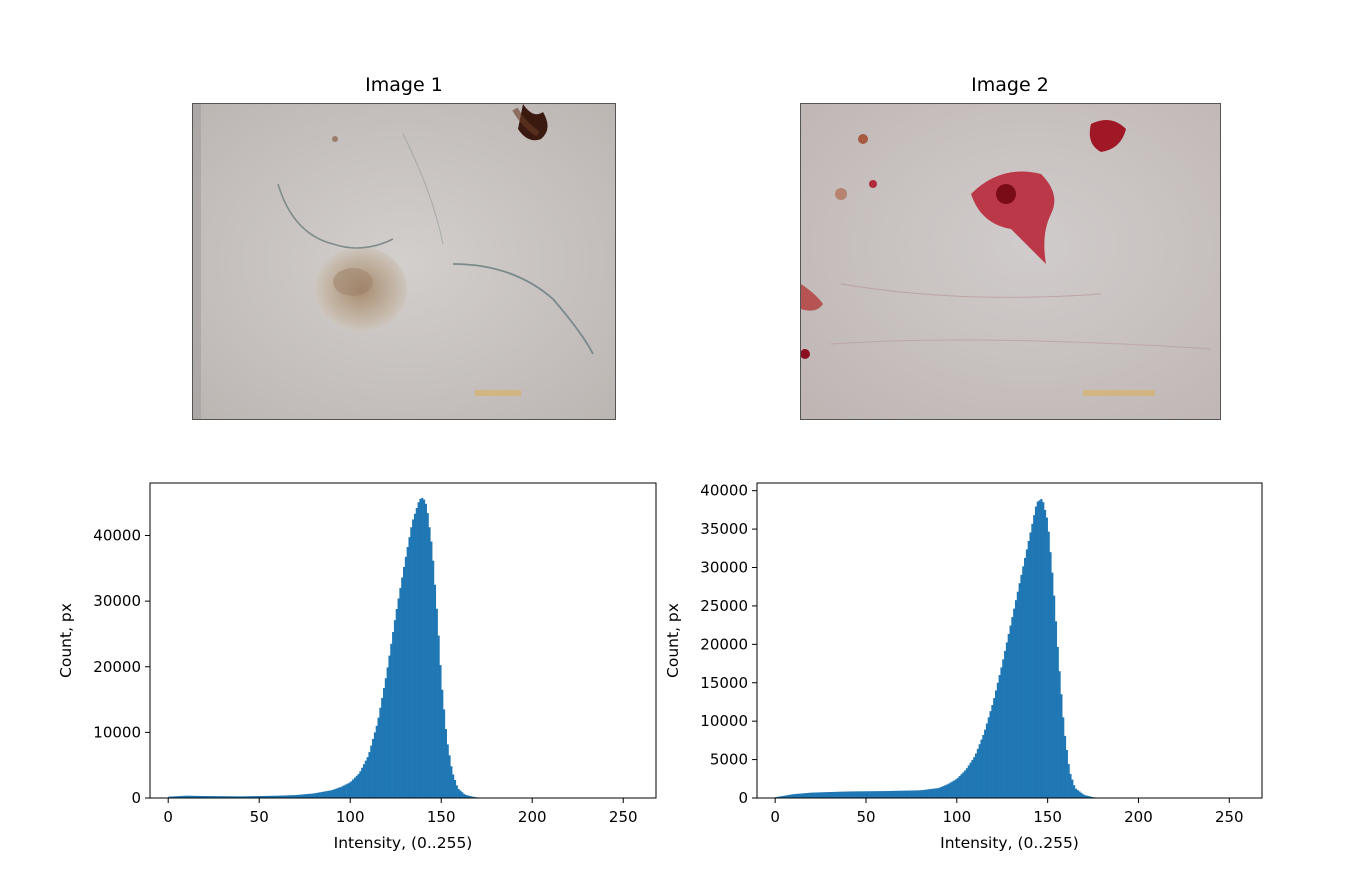 This screenshot has height=892, width=1352. I want to click on x-tick-label: 250, so click(1229, 817).